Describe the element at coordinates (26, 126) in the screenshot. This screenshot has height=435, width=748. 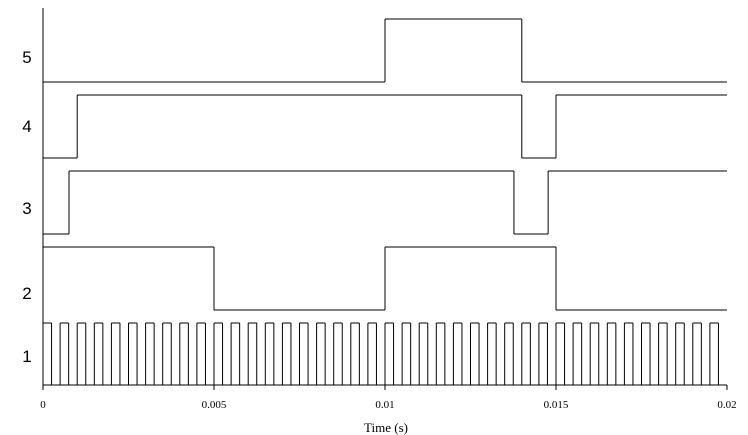
I see `lane-label: 4` at that location.